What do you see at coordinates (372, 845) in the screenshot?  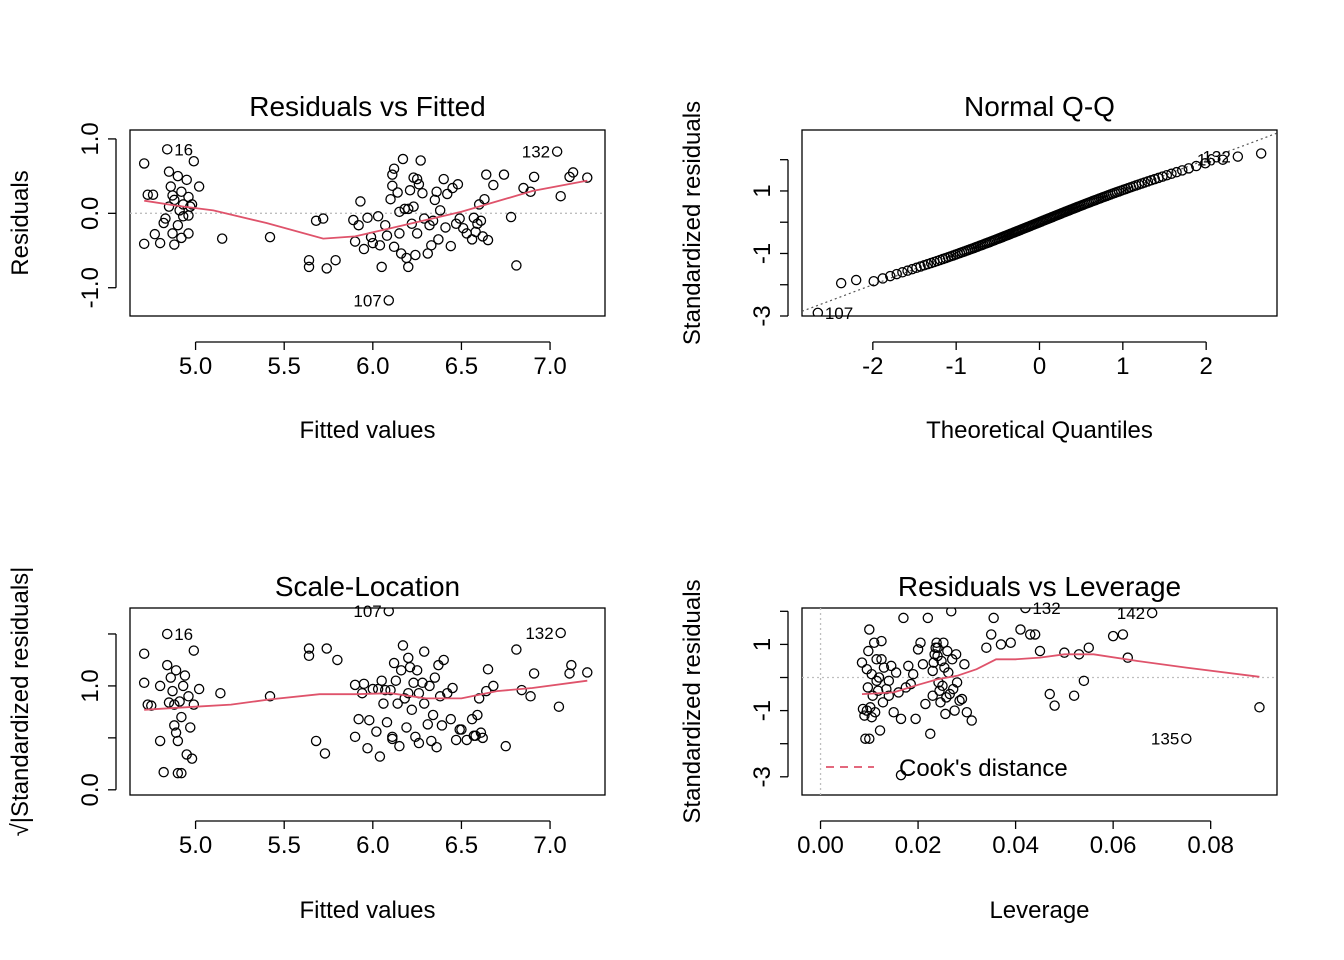 I see `x-tick-label: 6.0` at bounding box center [372, 845].